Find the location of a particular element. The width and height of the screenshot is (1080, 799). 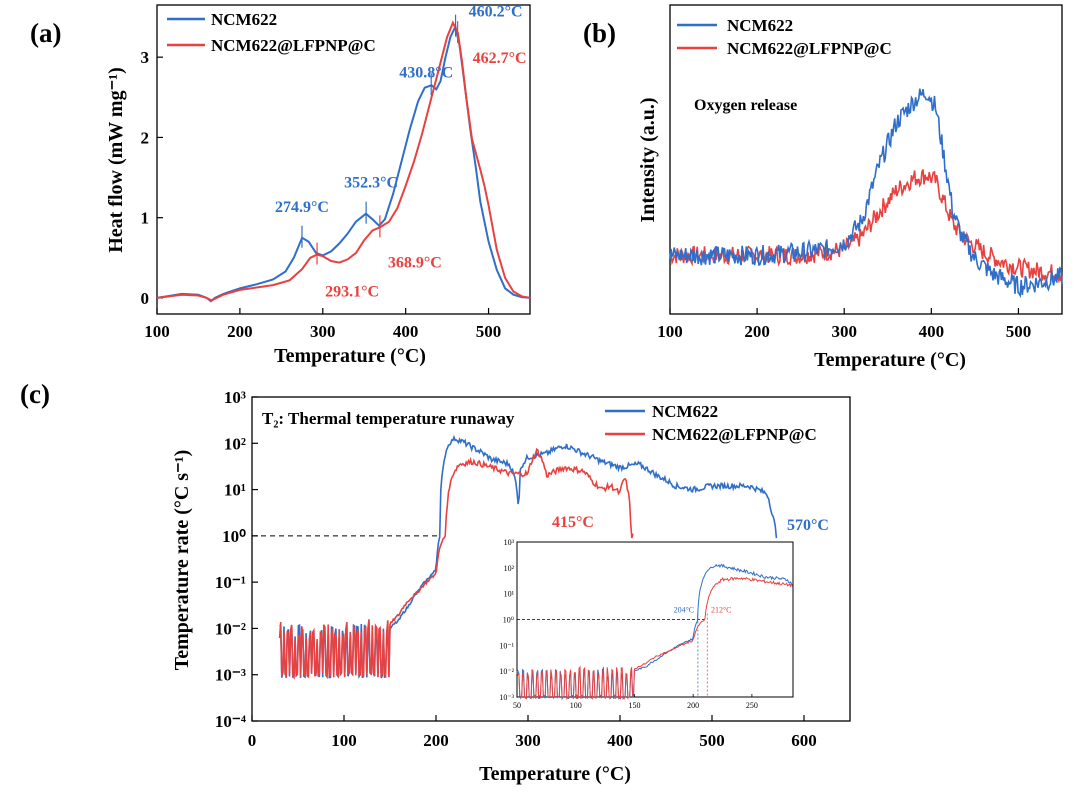

y-tick-label: 10⁻⁴ is located at coordinates (230, 721).